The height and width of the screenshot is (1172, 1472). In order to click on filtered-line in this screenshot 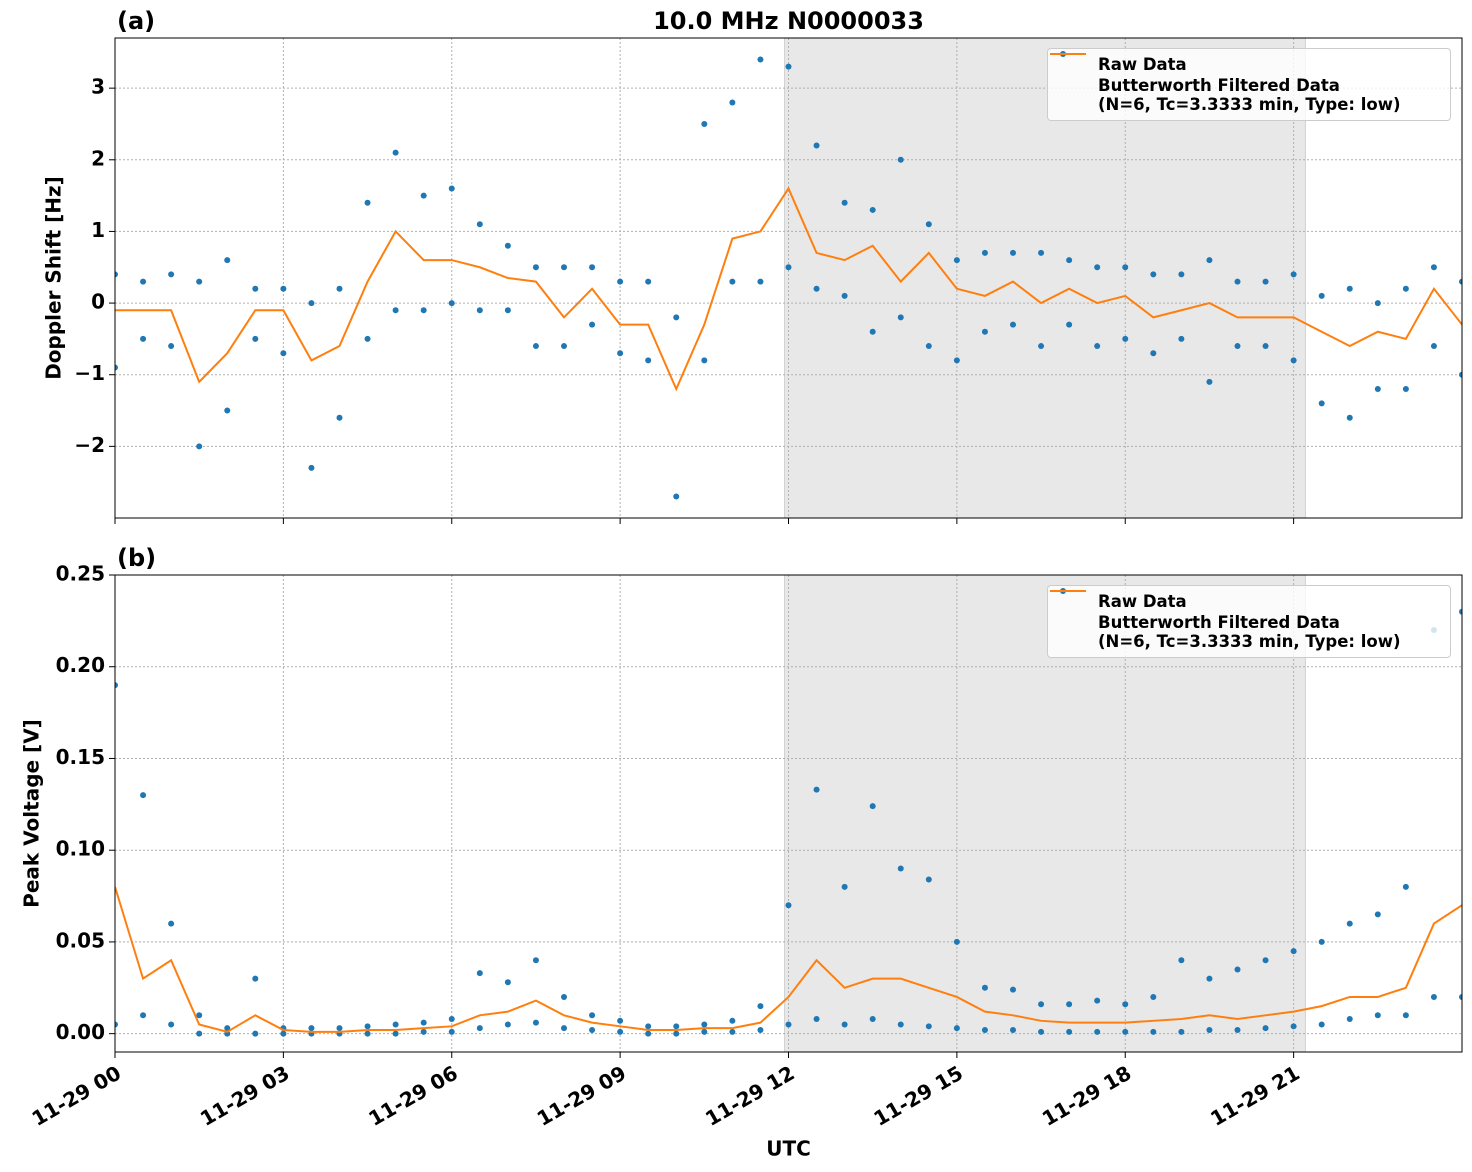, I will do `click(788, 959)`.